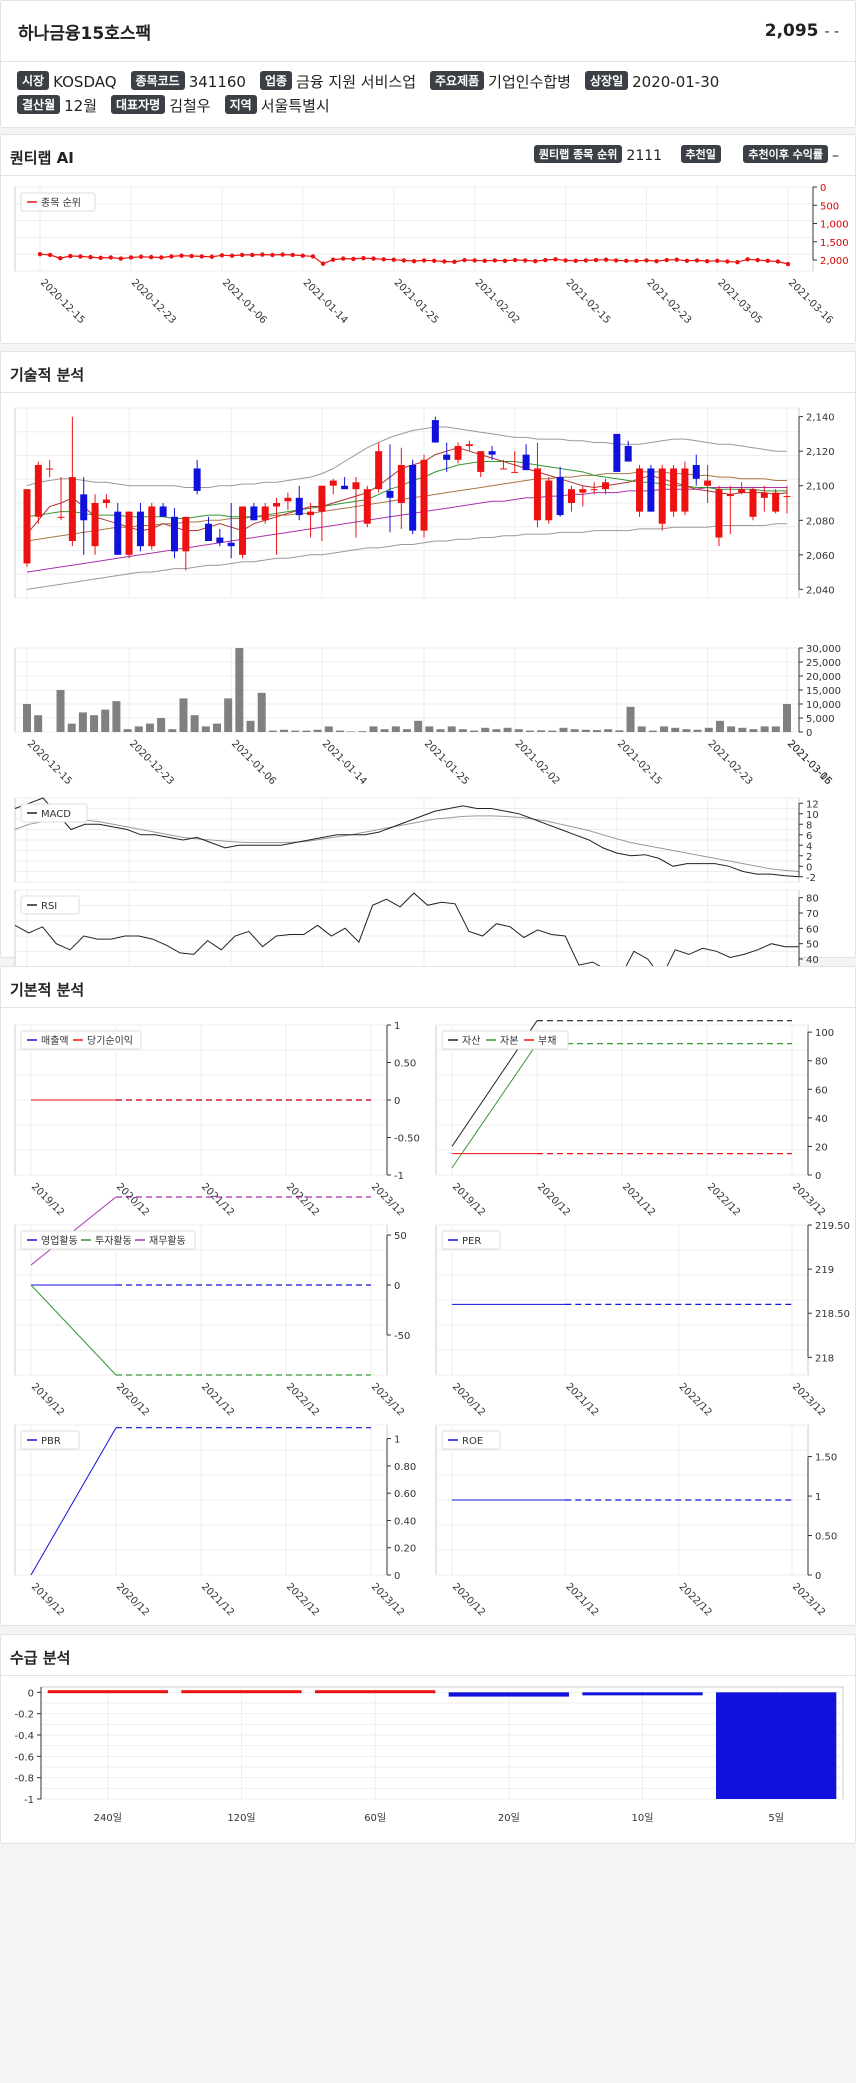  Describe the element at coordinates (397, 1026) in the screenshot. I see `revenue-ytick-label: 1` at that location.